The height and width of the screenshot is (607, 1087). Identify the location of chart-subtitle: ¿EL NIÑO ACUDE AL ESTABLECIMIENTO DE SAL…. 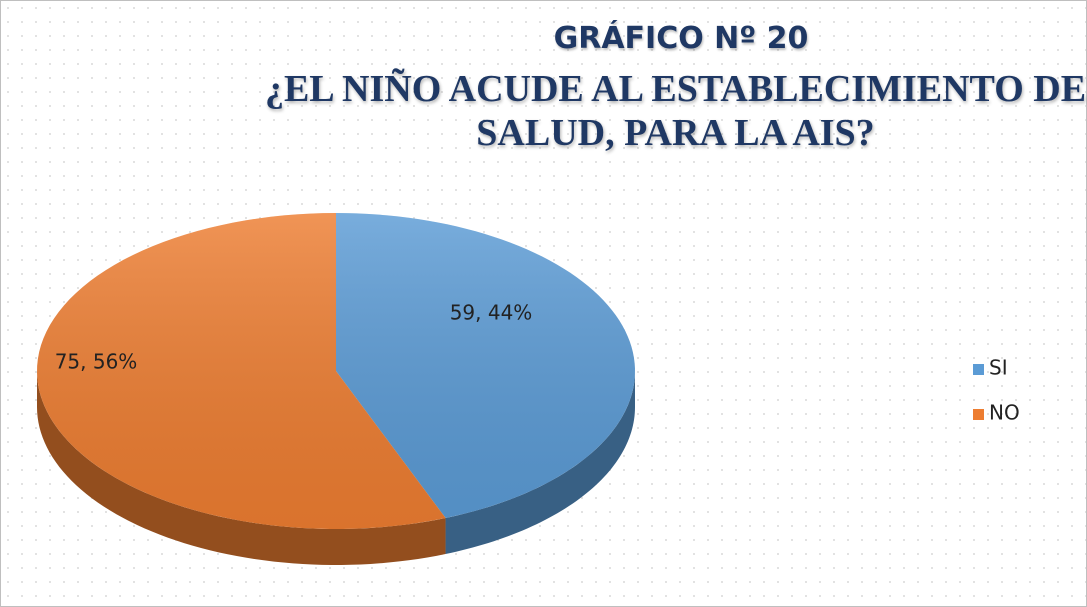
(675, 111).